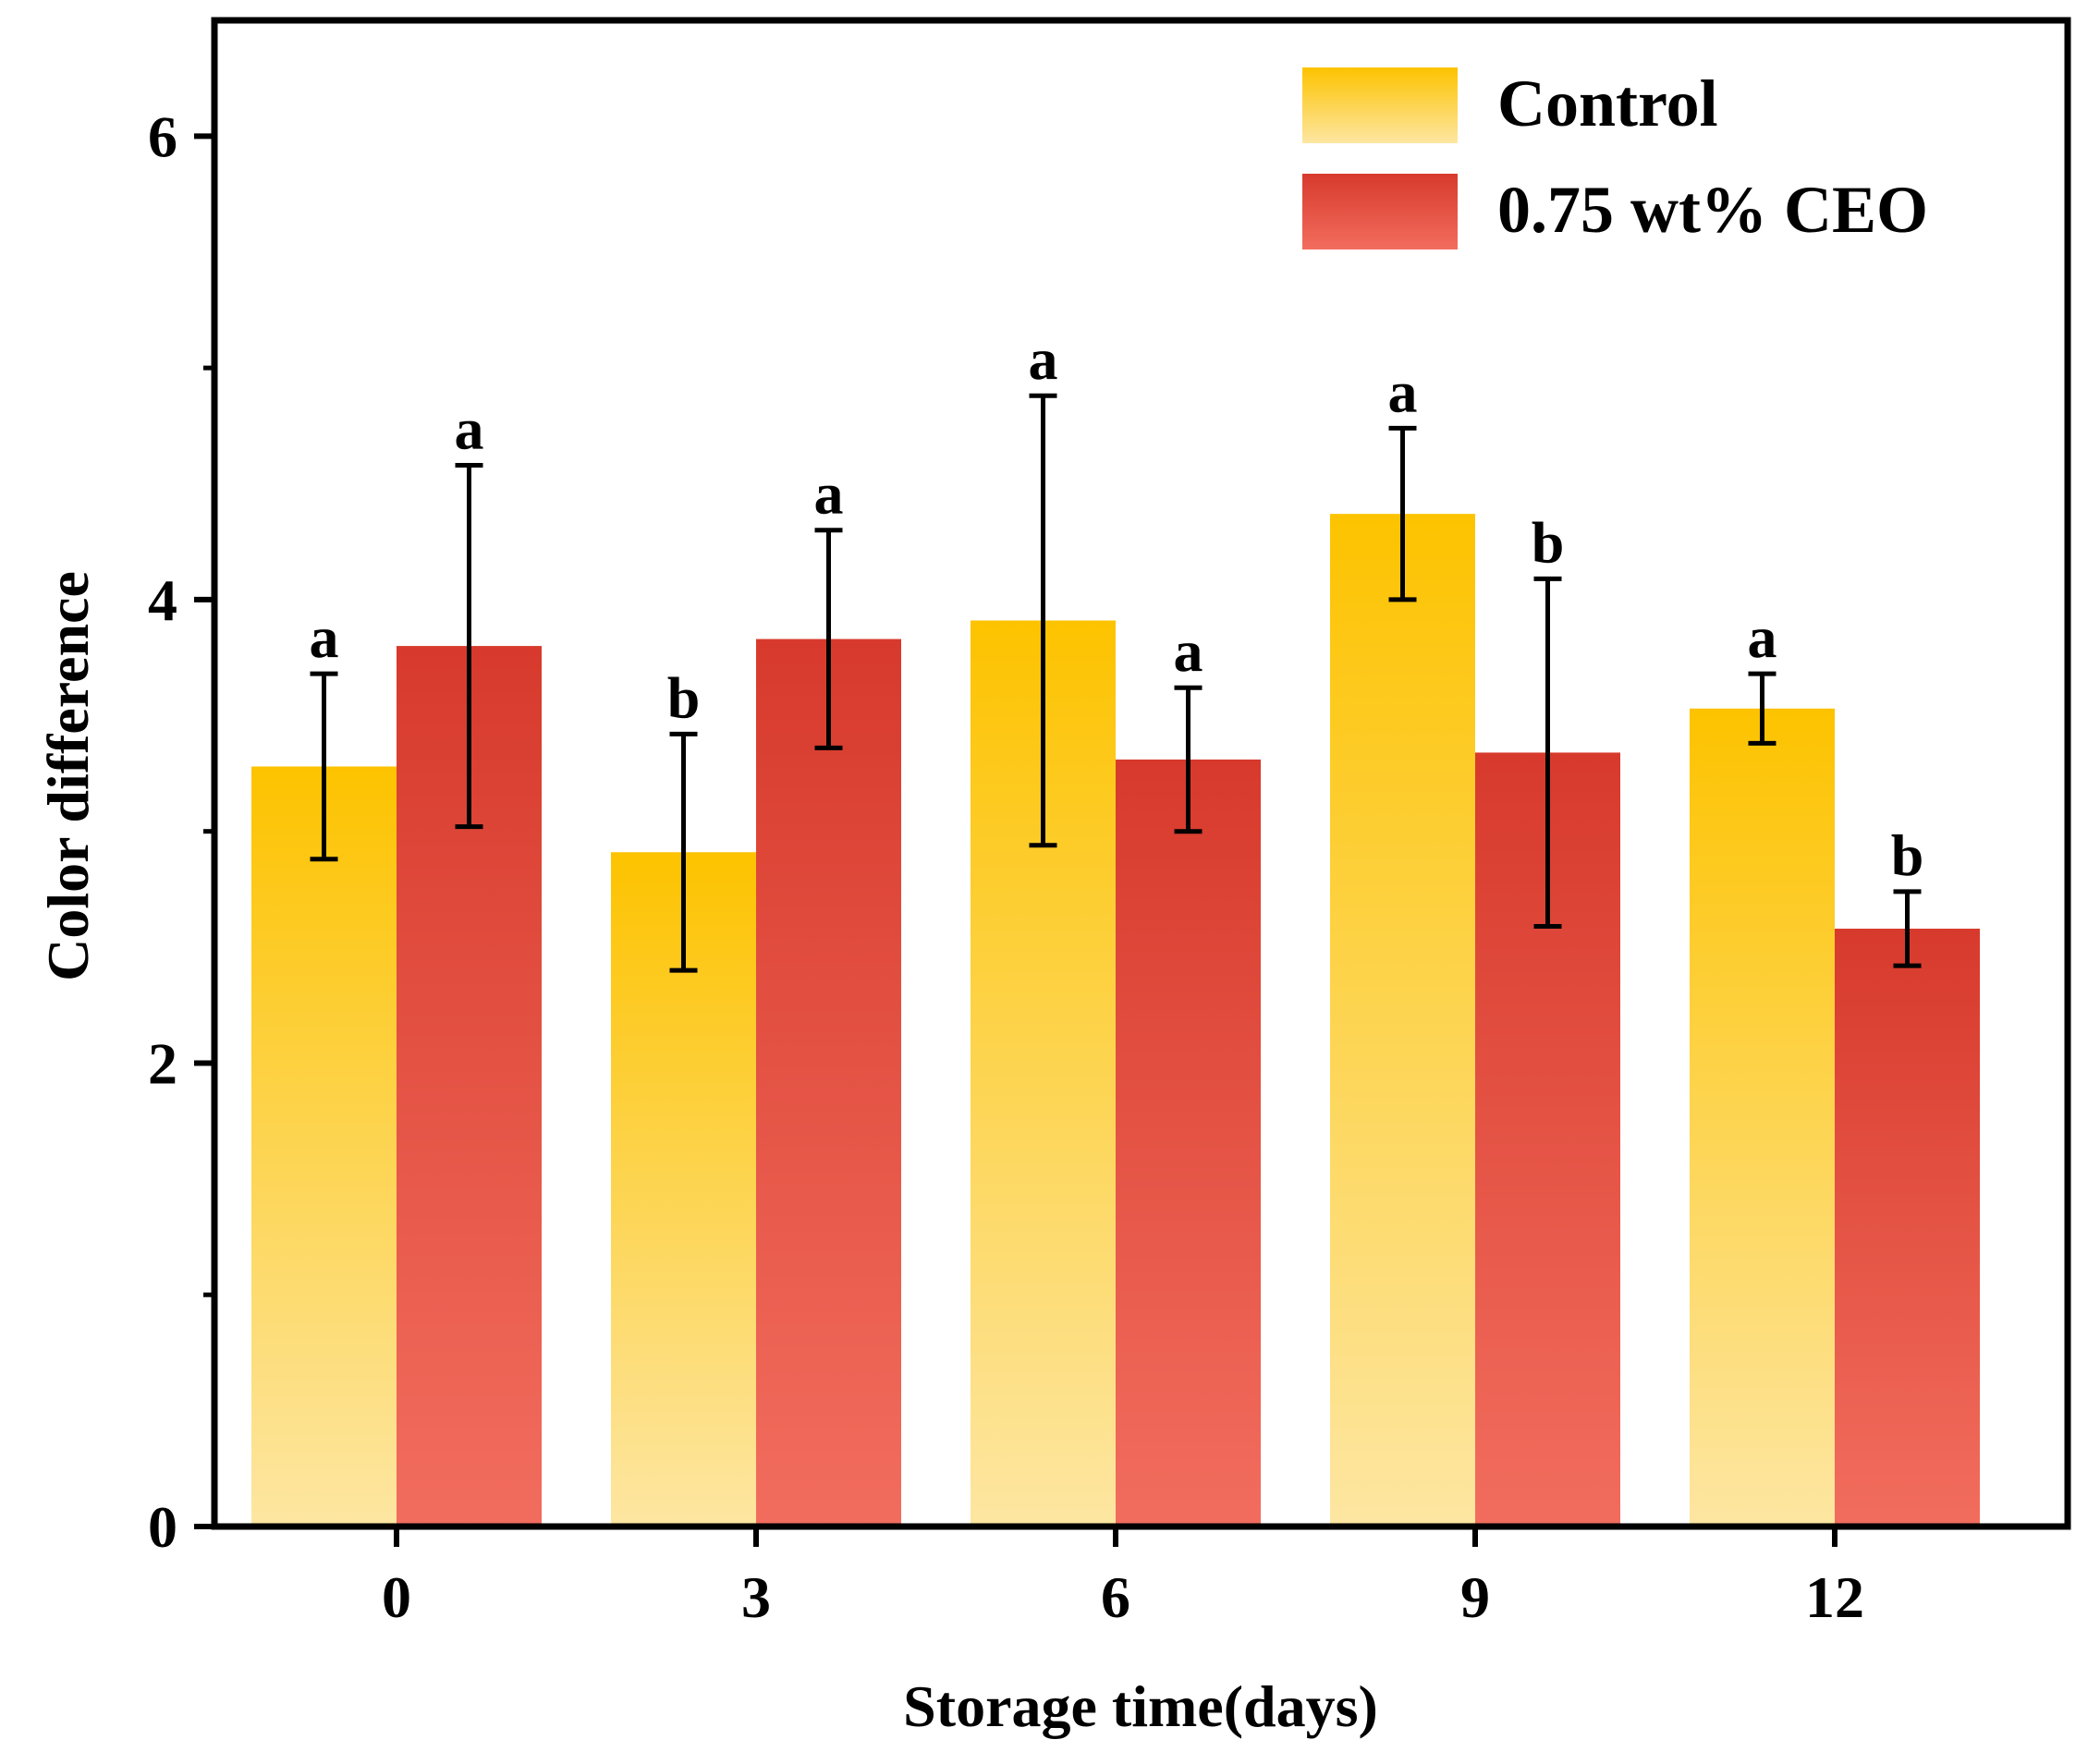 The height and width of the screenshot is (1764, 2100). I want to click on x-tick-label: 0, so click(397, 1597).